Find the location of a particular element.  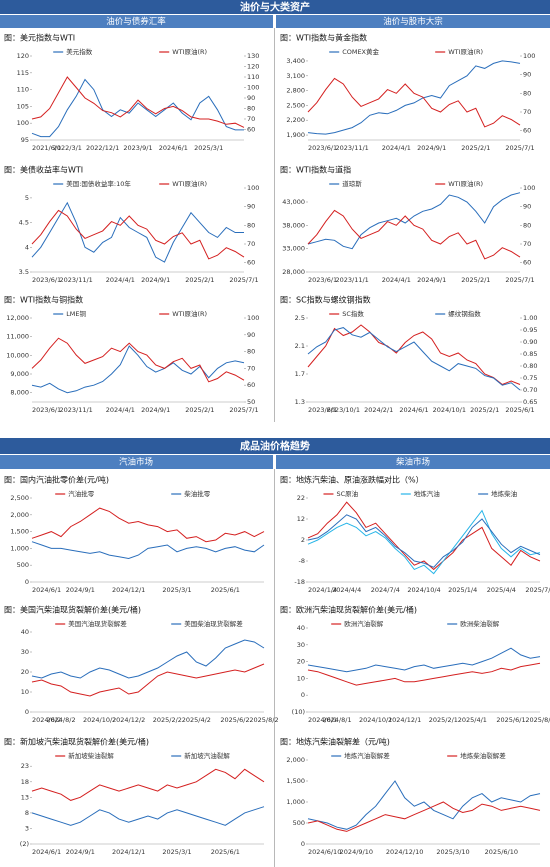

y-tick-label: 5 is located at coordinates (27, 198).